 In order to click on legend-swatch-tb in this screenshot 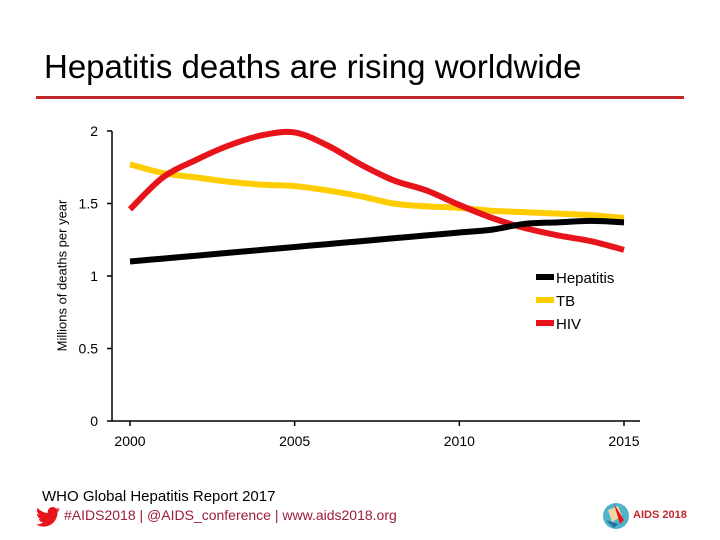, I will do `click(545, 300)`.